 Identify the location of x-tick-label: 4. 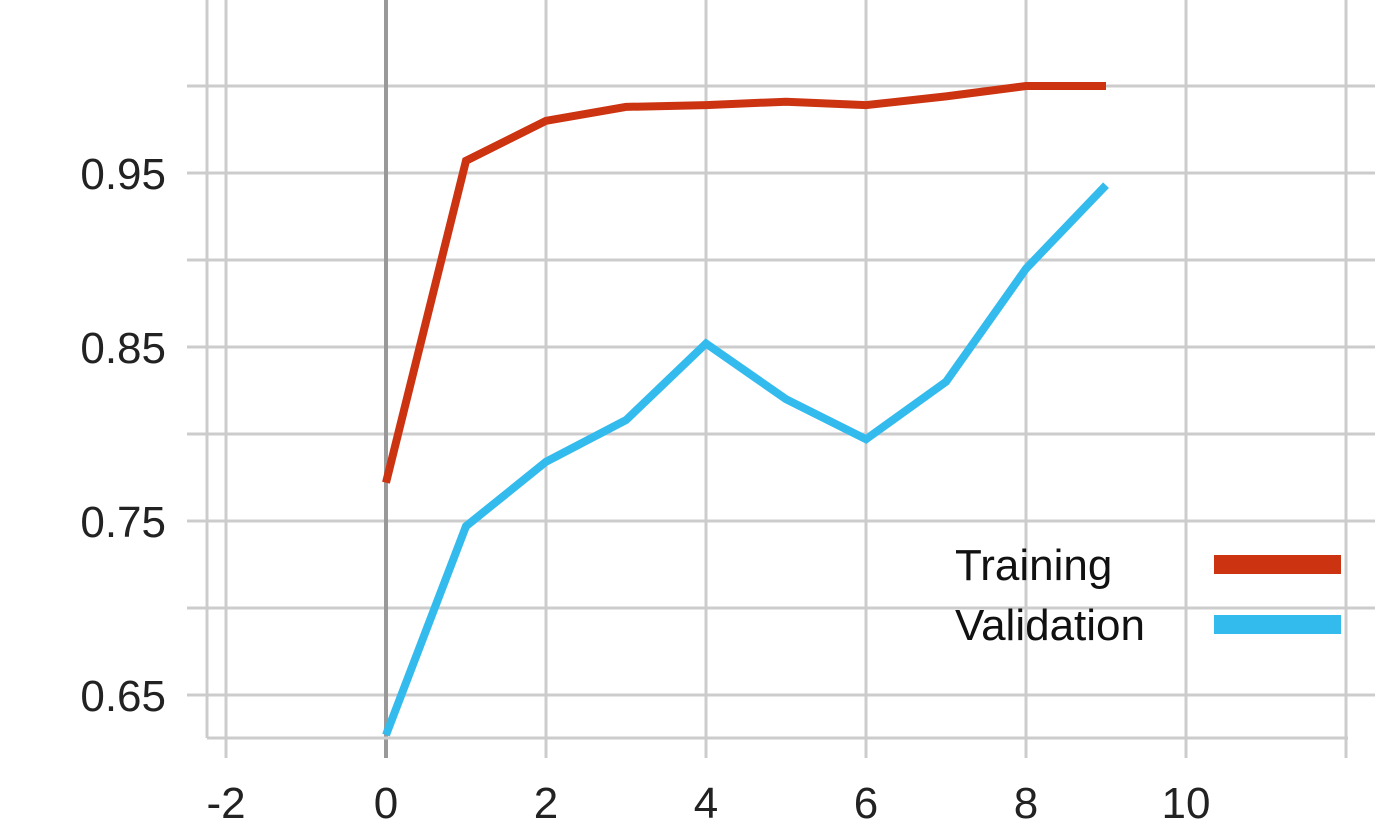
(706, 803).